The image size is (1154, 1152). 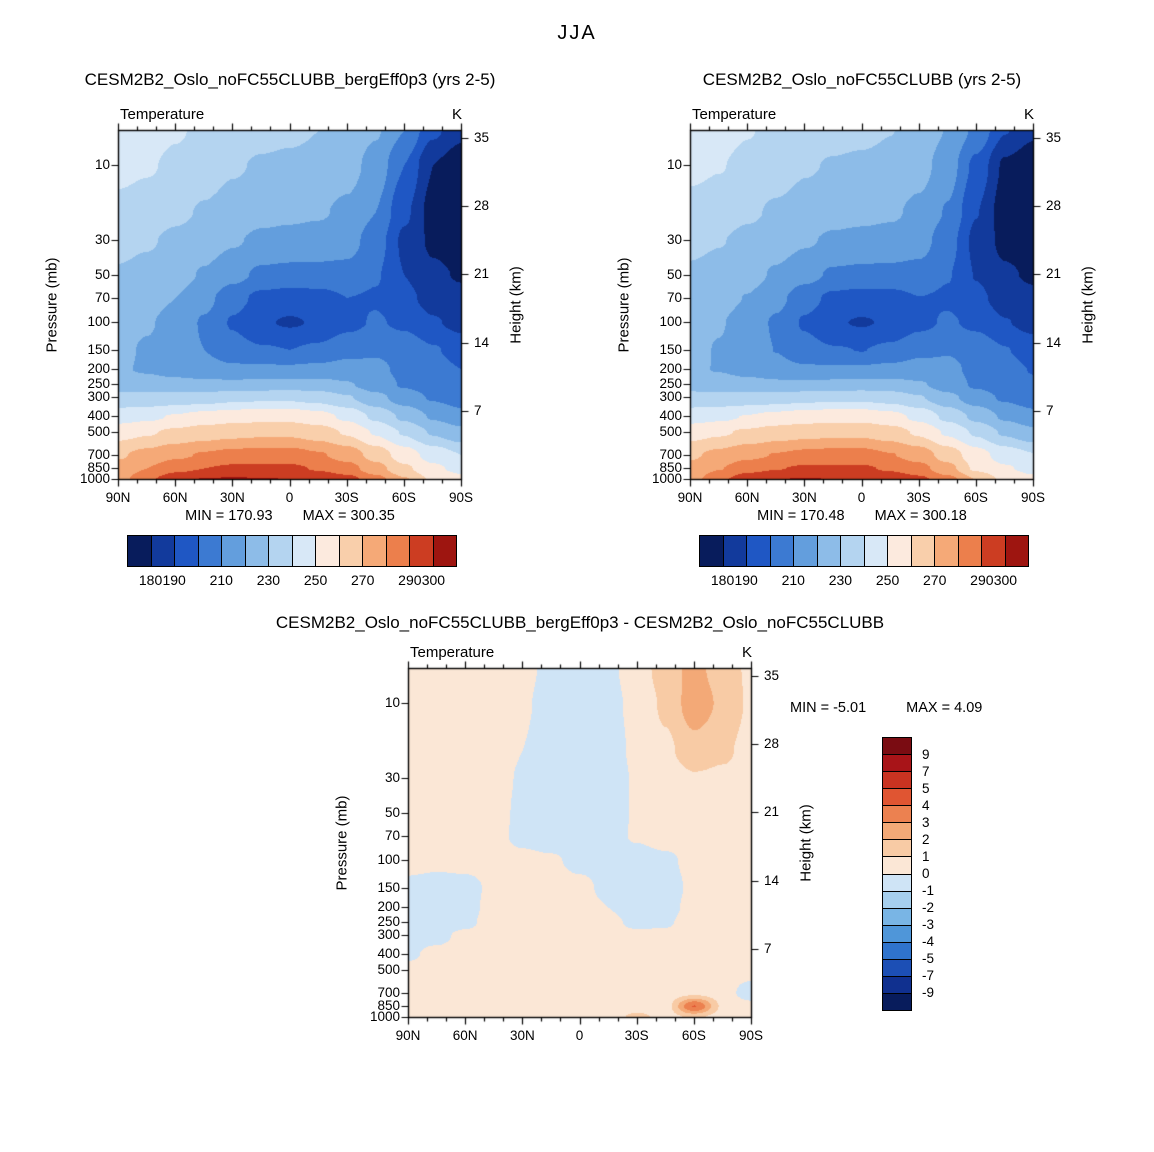 What do you see at coordinates (772, 812) in the screenshot?
I see `height-tick-label: 21` at bounding box center [772, 812].